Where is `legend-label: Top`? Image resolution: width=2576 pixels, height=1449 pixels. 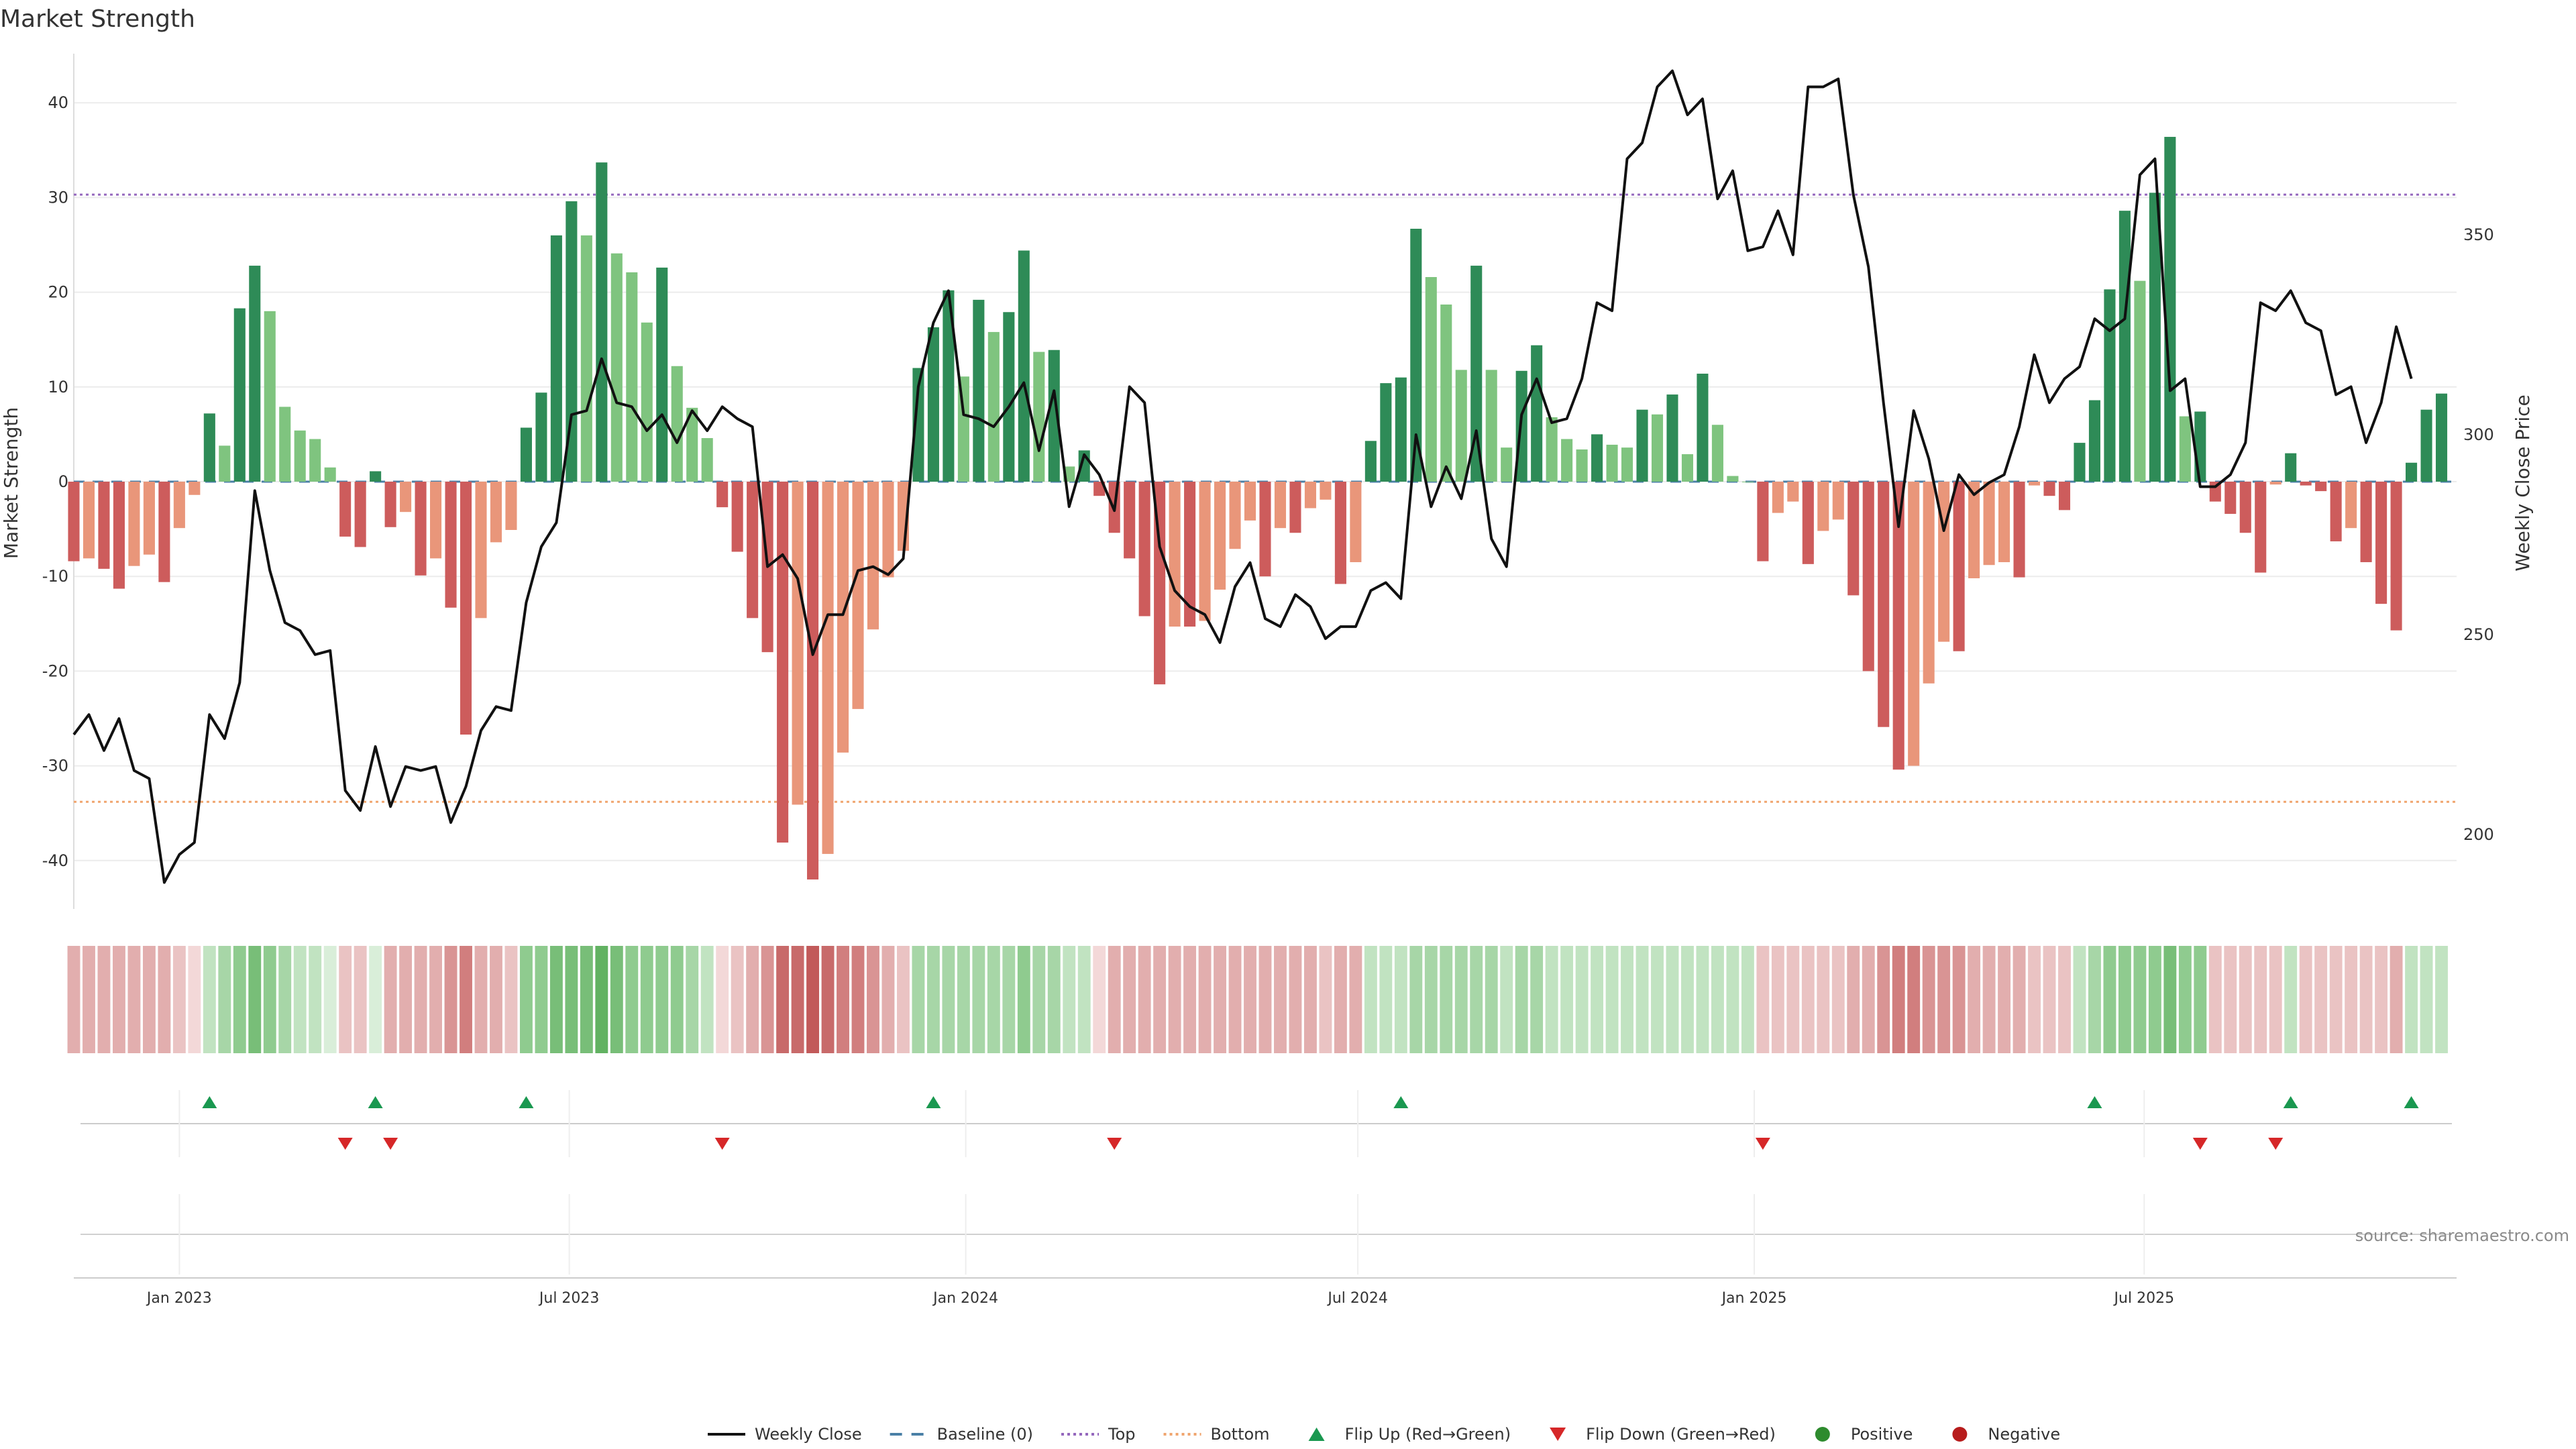 legend-label: Top is located at coordinates (1122, 1434).